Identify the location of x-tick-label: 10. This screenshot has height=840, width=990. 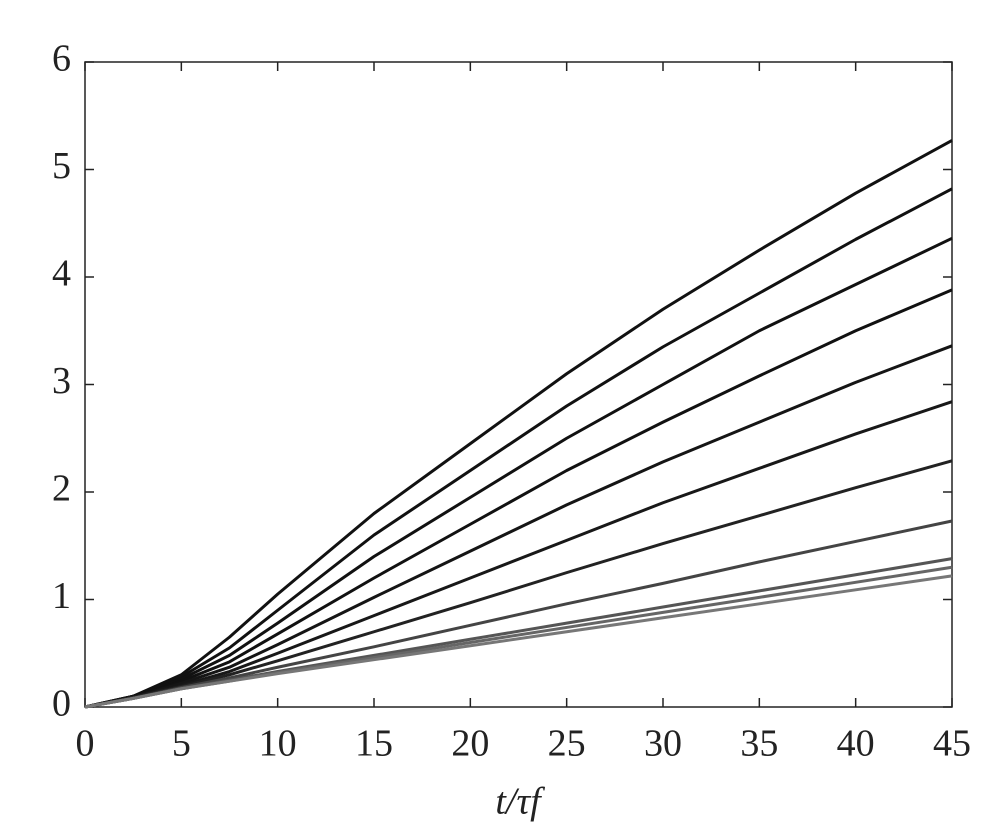
(278, 744).